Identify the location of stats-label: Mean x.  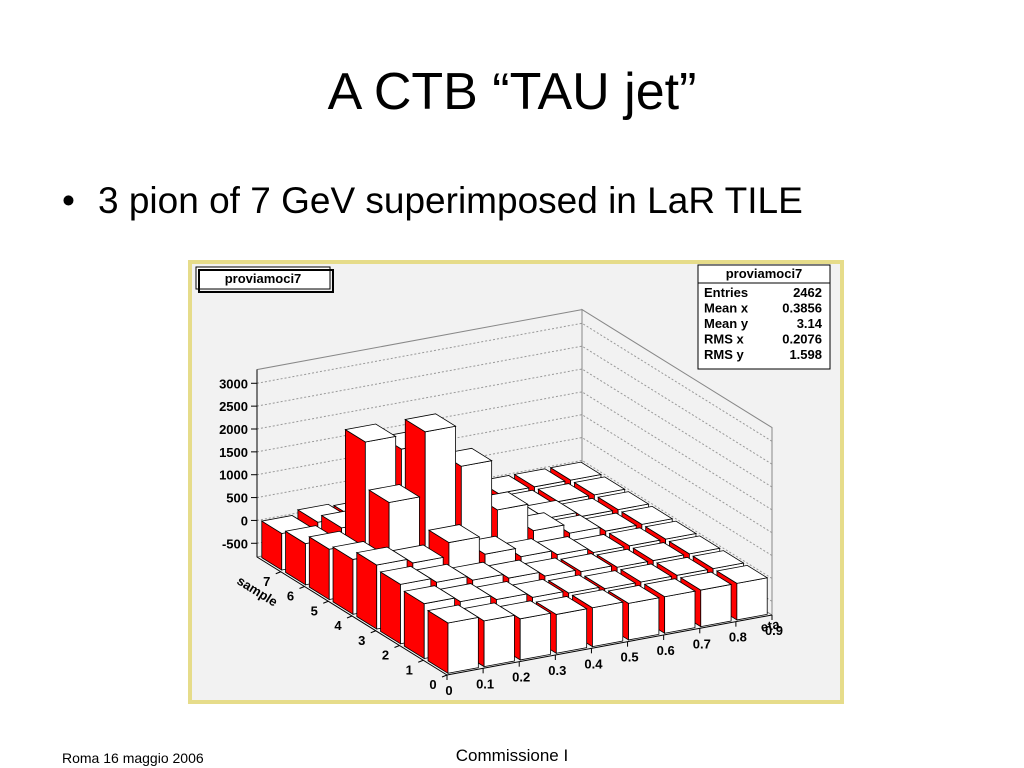
(726, 308).